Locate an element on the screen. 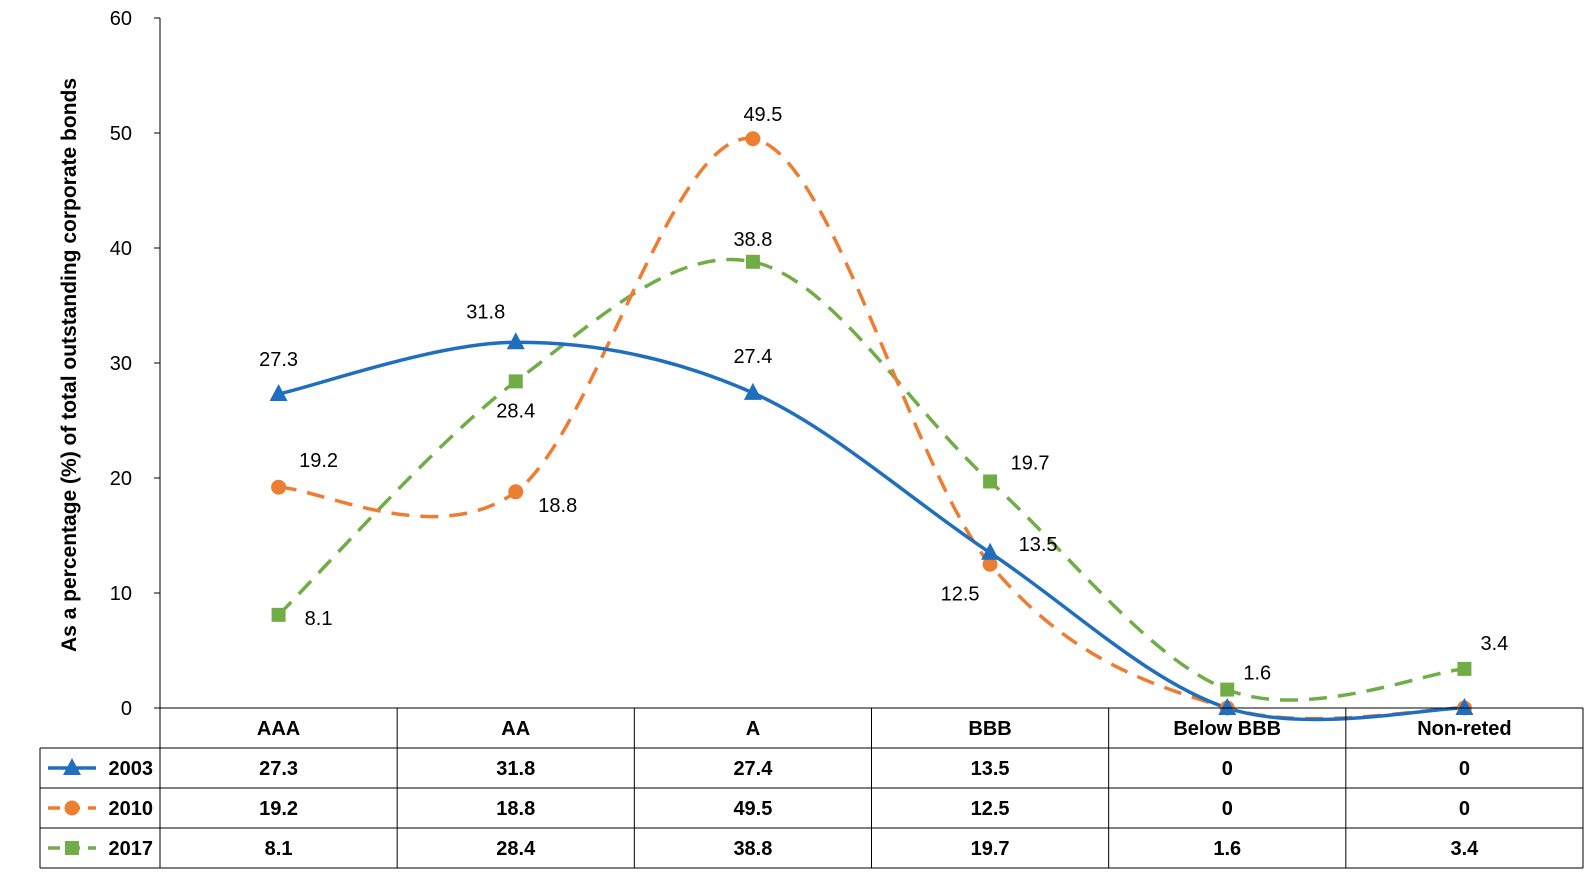 The image size is (1591, 880). data-label-2017-5: 3.4 is located at coordinates (1495, 644).